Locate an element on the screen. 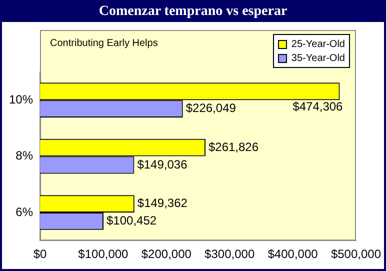 This screenshot has height=271, width=386. y-tick-label: 8% is located at coordinates (25, 155).